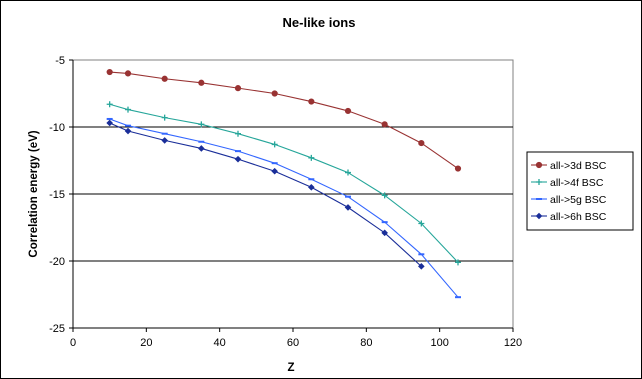  I want to click on y-tick-label: -5, so click(60, 61).